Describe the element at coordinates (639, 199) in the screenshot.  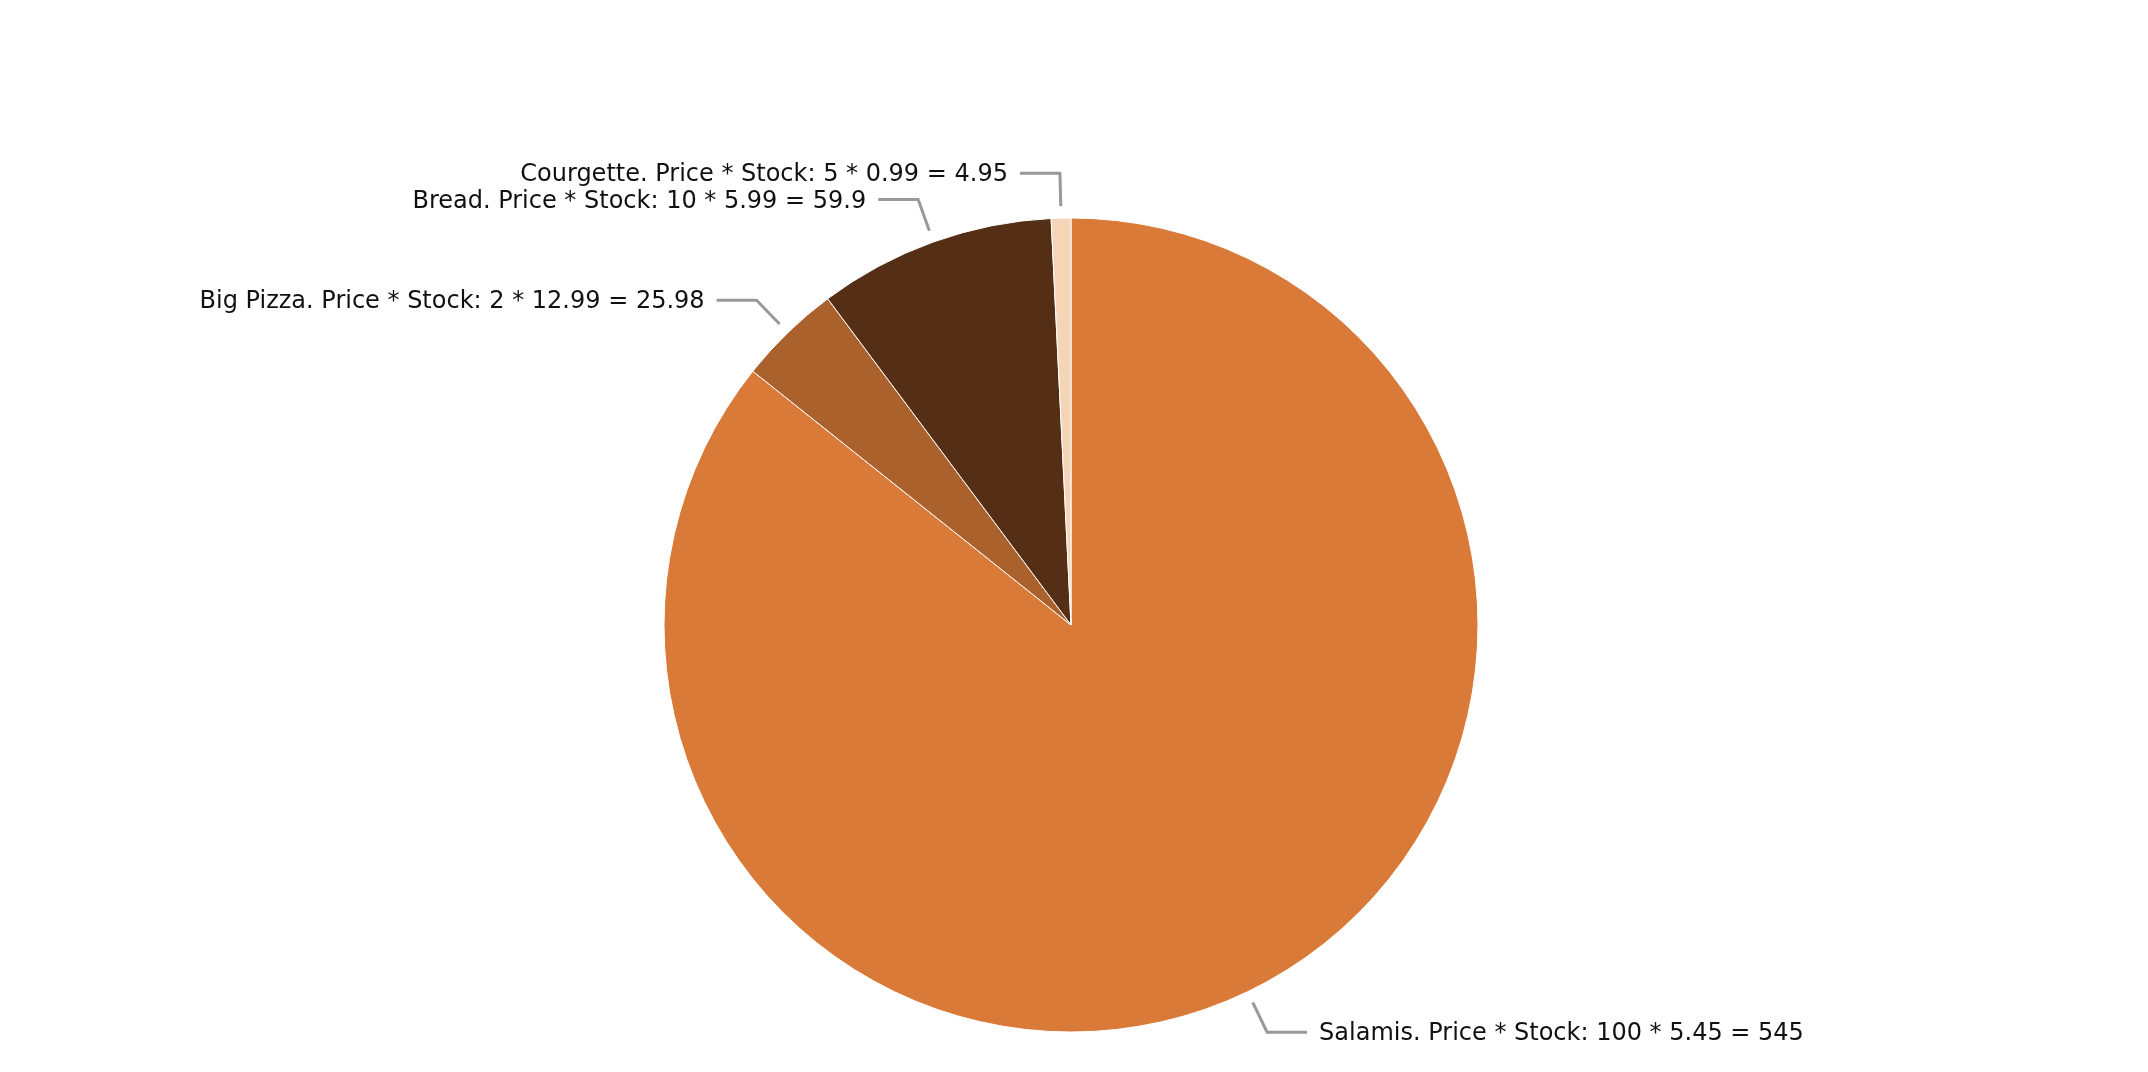
I see `slice-label: Bread. Price * Stock: 10 * 5.99 = 59.9` at that location.